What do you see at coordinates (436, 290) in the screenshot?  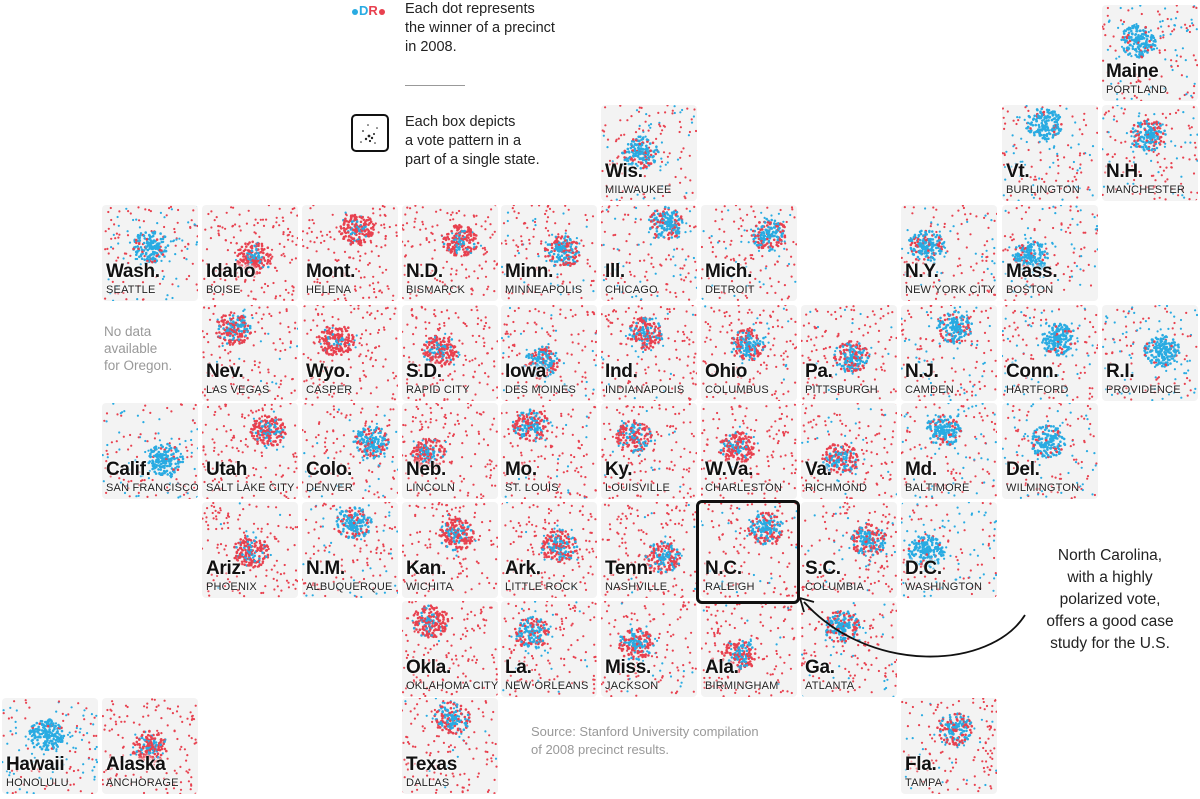 I see `city-name: BISMARCK` at bounding box center [436, 290].